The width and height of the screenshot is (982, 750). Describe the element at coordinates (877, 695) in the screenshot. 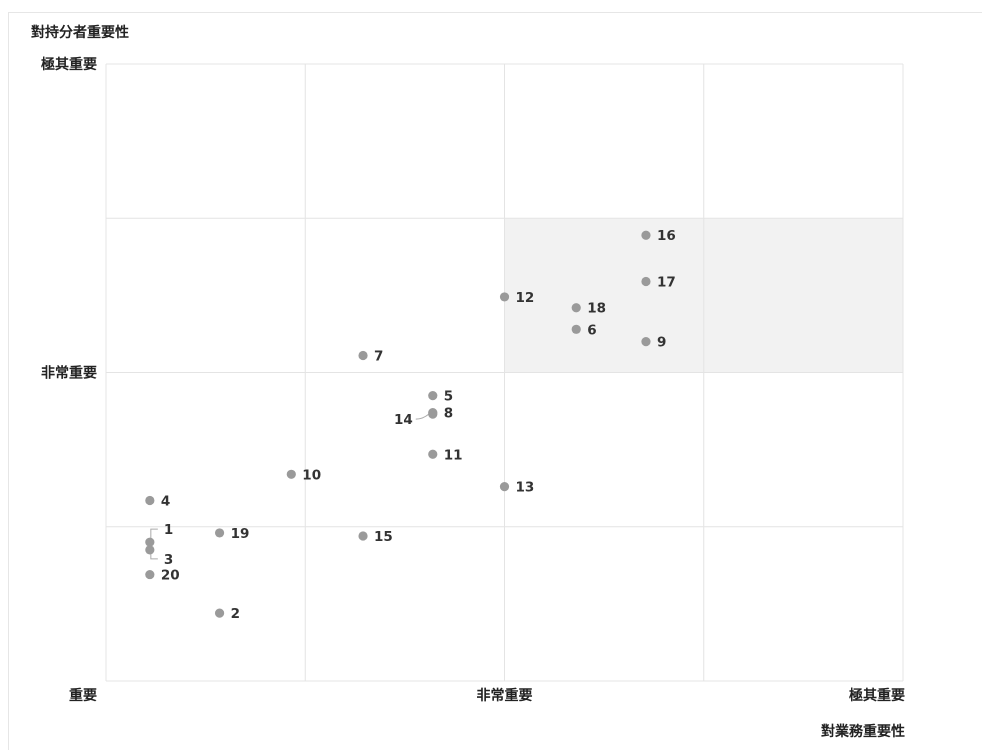

I see `x-tick-label: 極其重要` at that location.